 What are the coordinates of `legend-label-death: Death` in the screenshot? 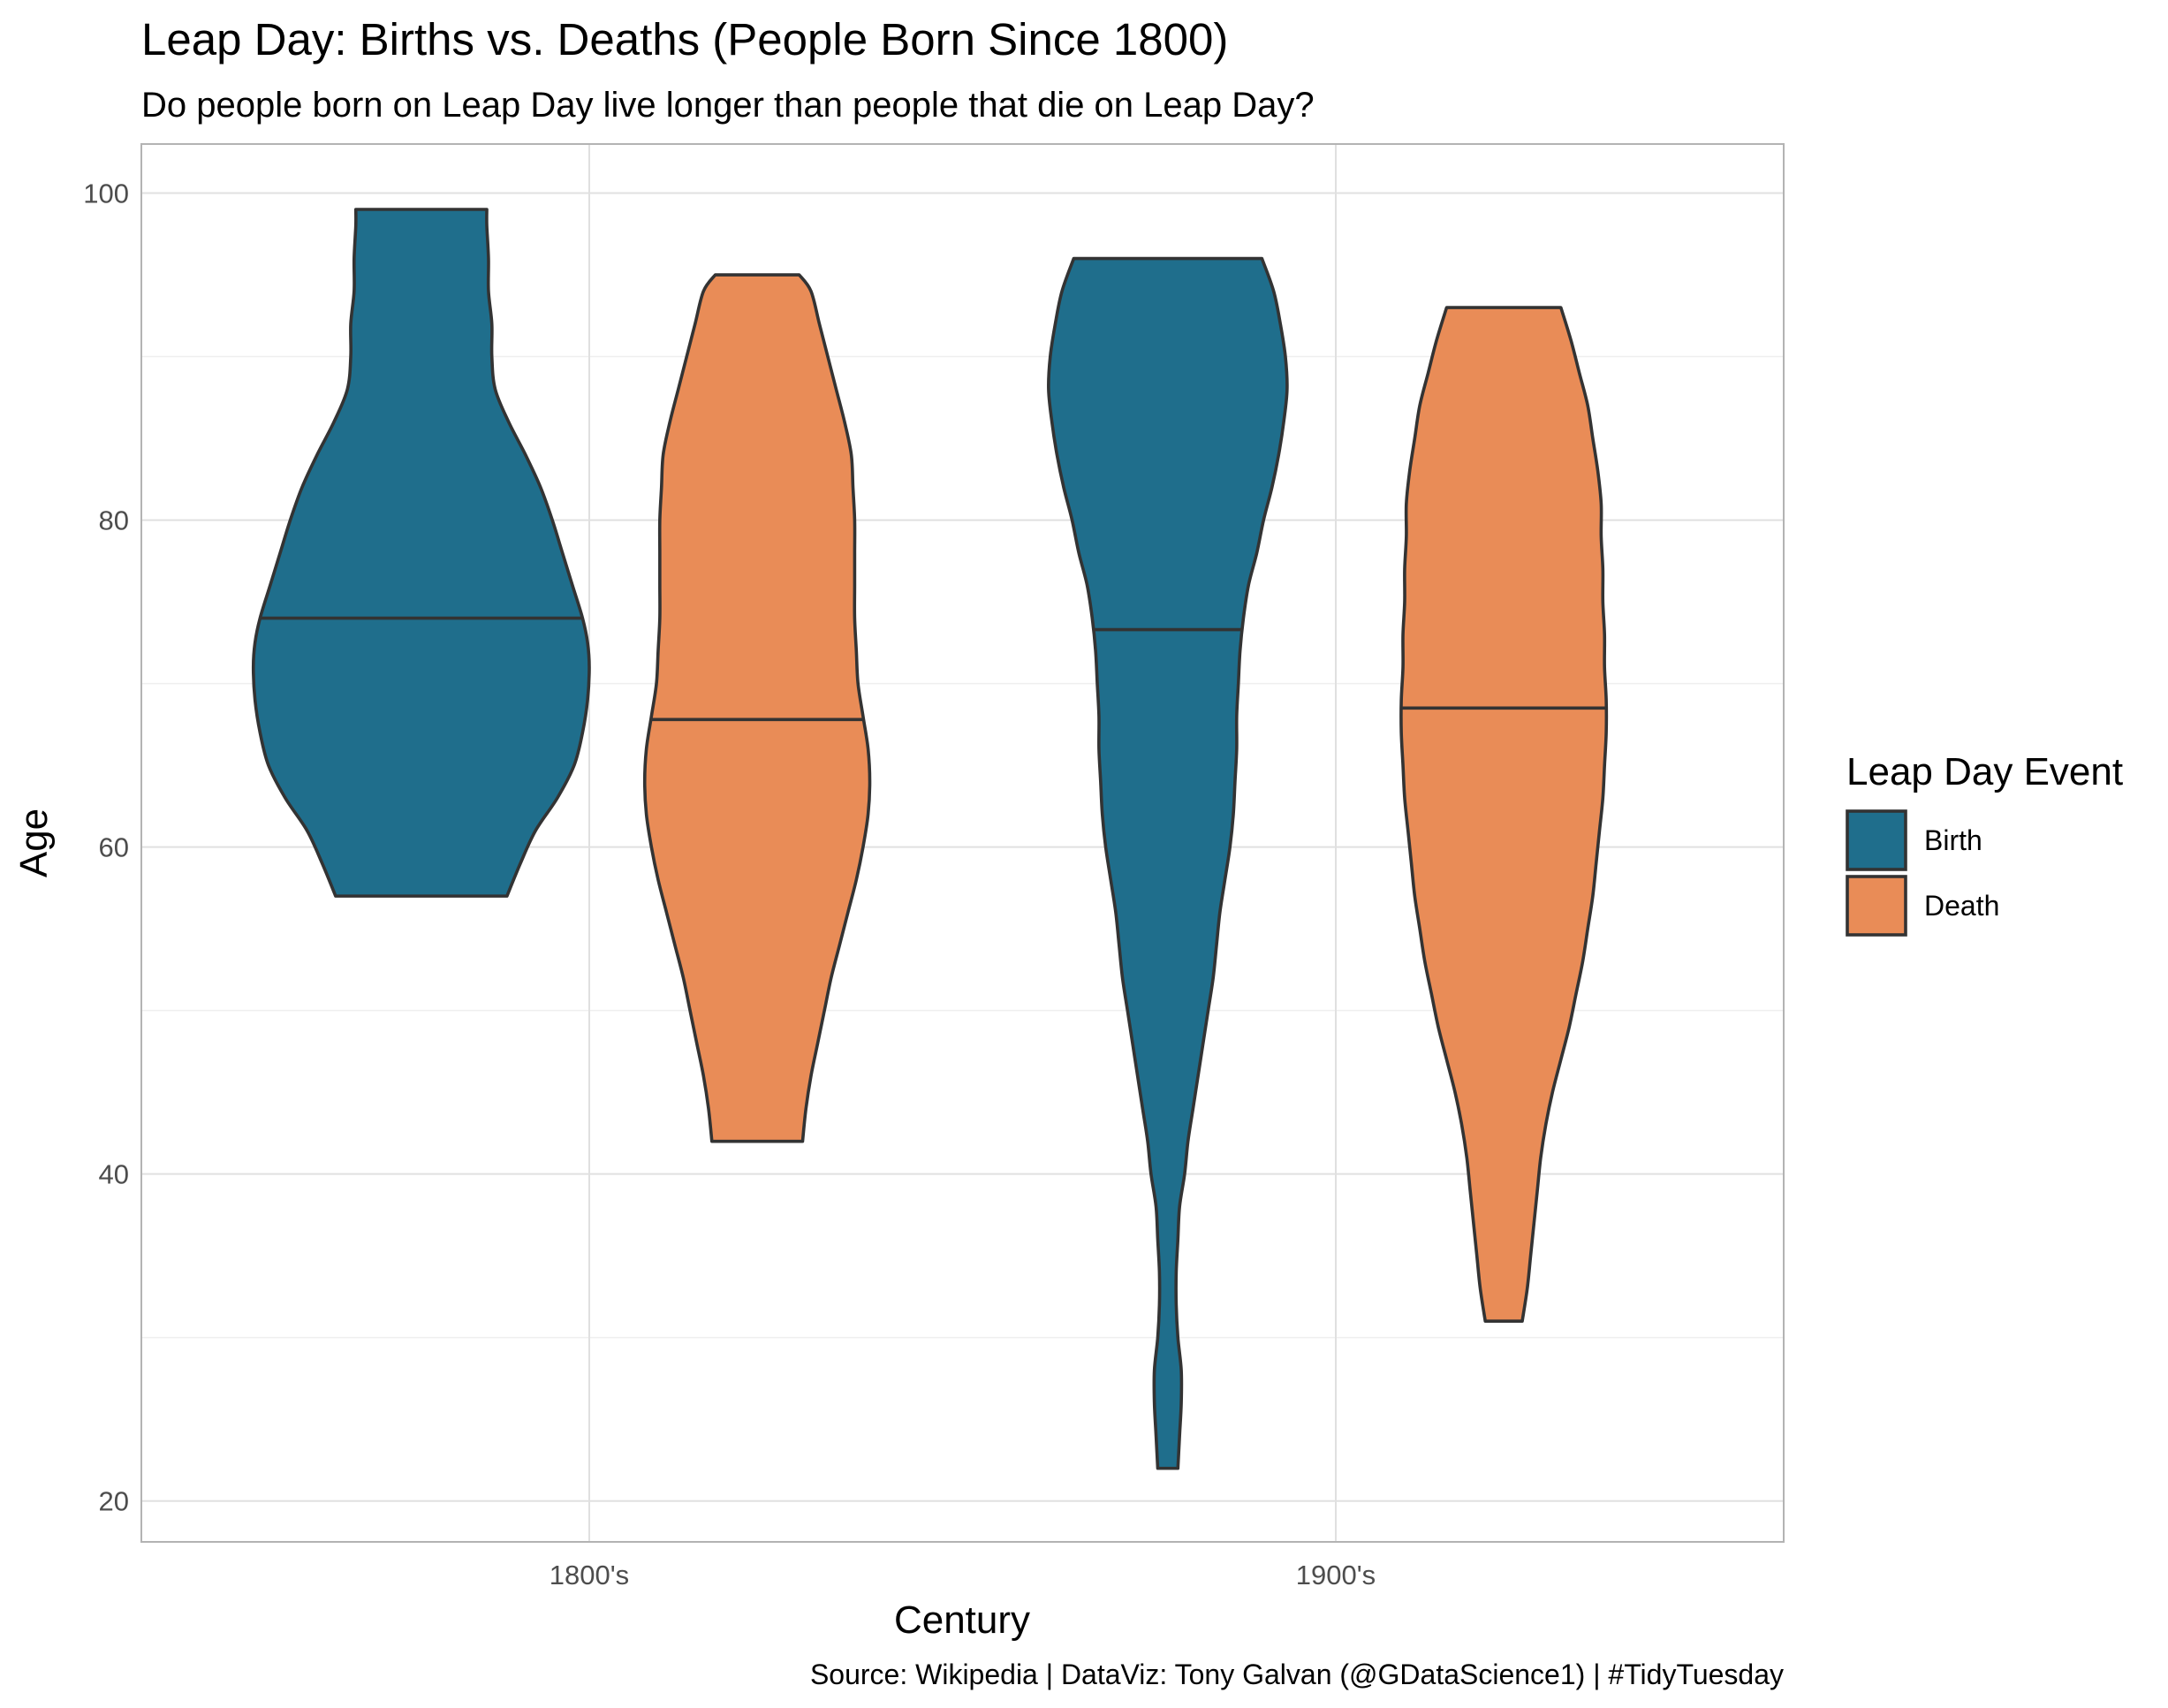 It's located at (1961, 906).